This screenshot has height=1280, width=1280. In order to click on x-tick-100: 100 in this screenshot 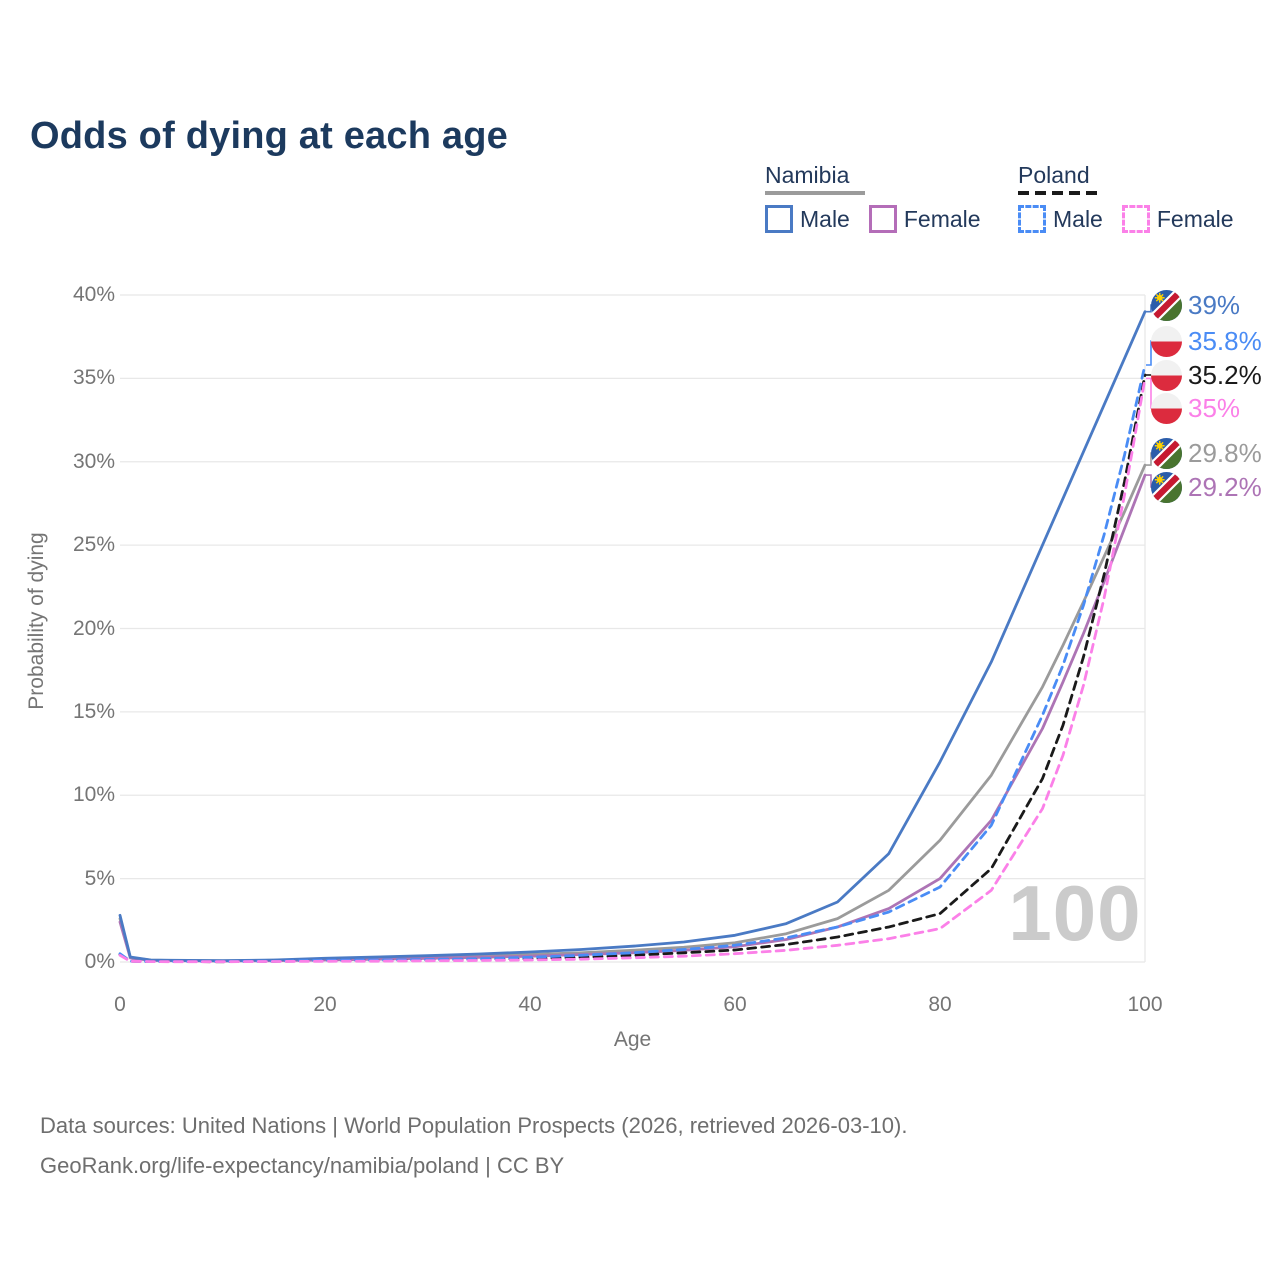, I will do `click(1145, 1004)`.